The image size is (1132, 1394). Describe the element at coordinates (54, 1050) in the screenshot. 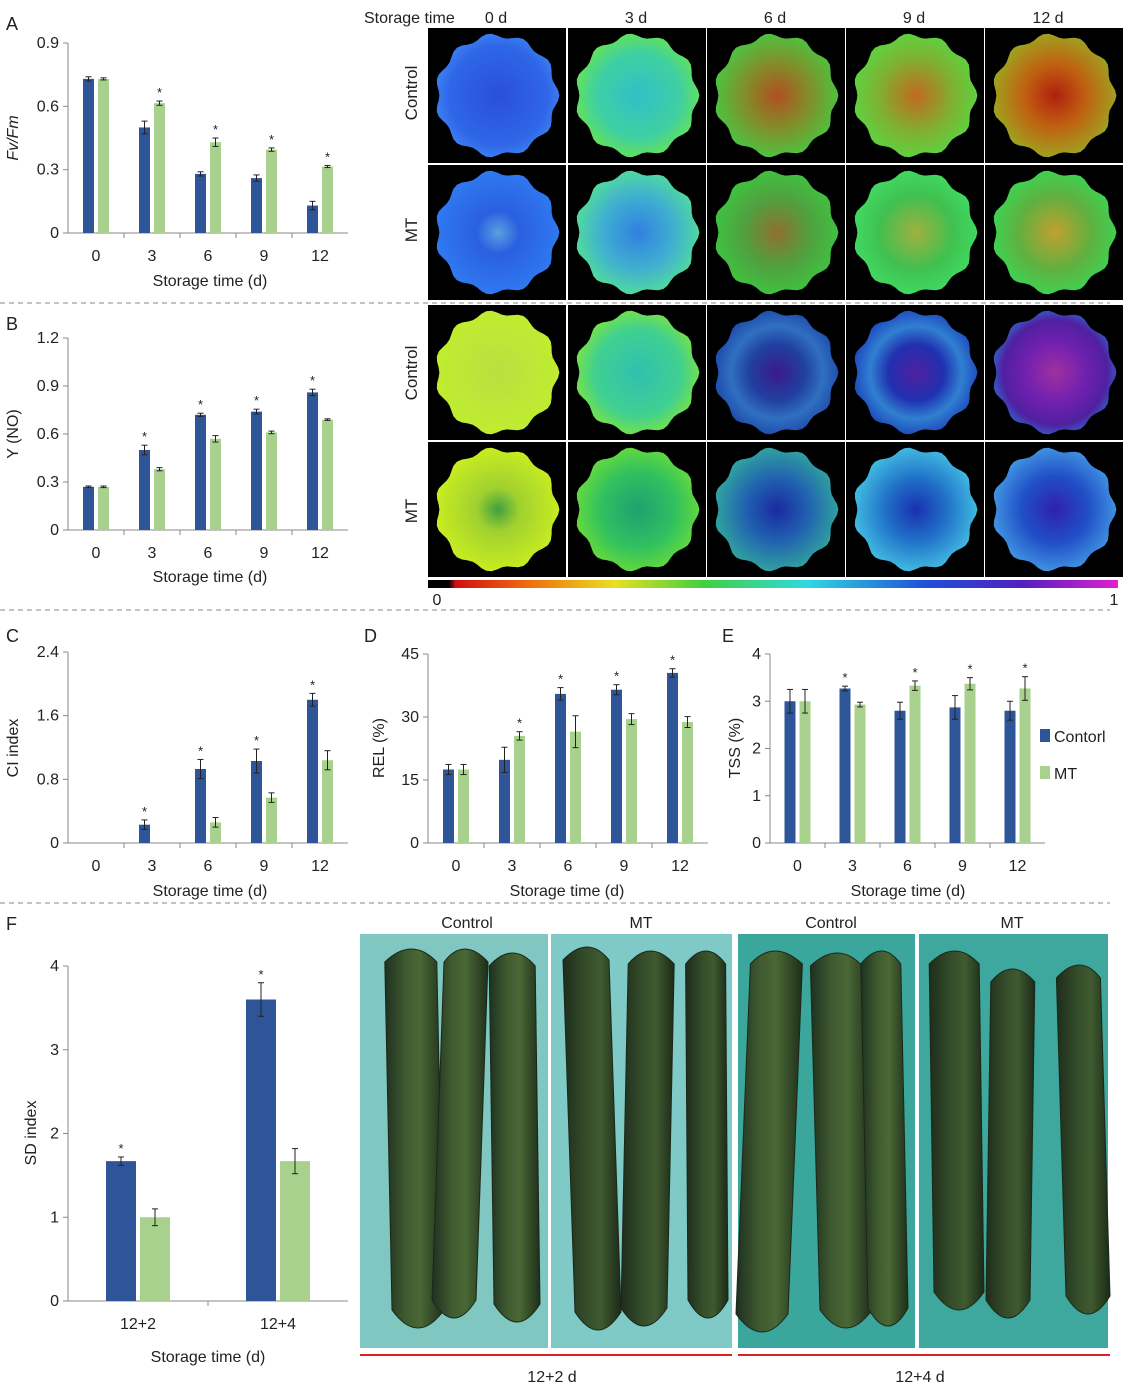

I see `y-tick-label-f: 3` at that location.